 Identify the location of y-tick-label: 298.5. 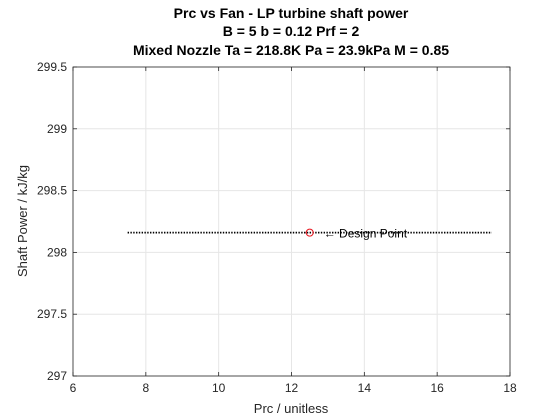
(52, 191).